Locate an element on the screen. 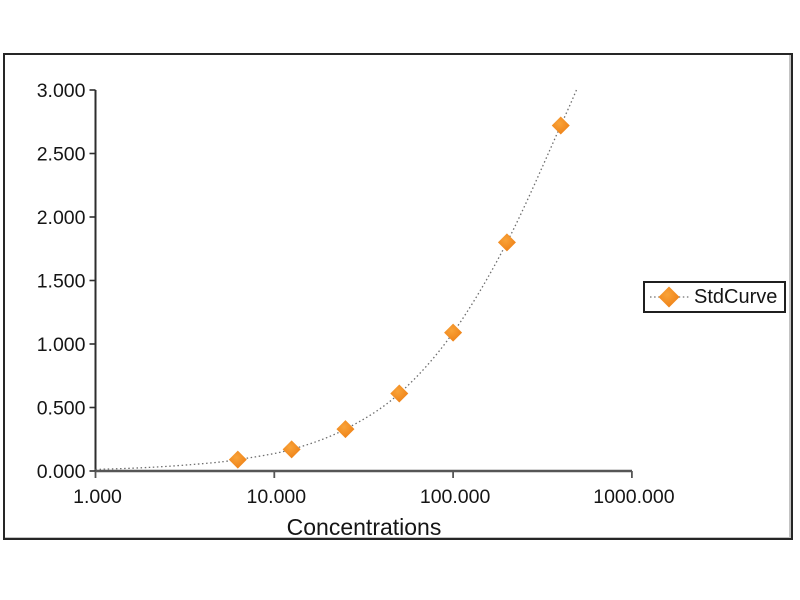  y-tick-label: 3.000 is located at coordinates (61, 91).